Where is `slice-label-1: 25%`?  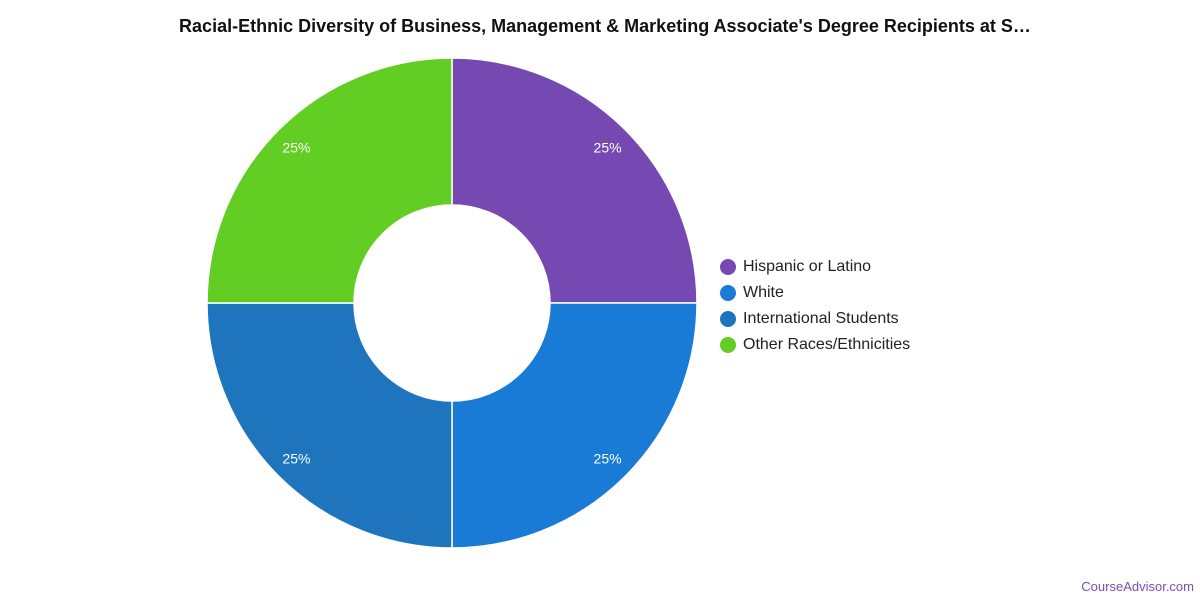 slice-label-1: 25% is located at coordinates (608, 147).